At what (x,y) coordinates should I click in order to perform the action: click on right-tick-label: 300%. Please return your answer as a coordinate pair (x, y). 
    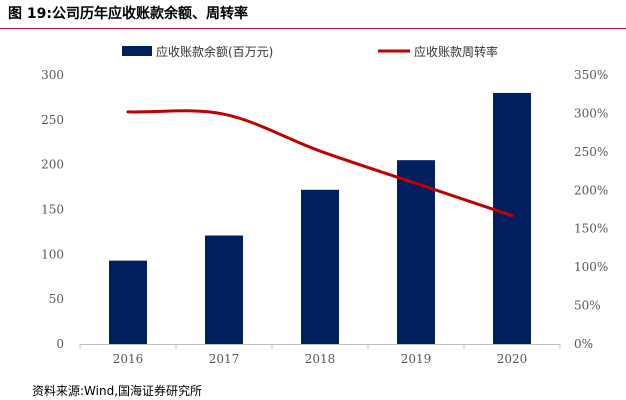
    Looking at the image, I should click on (591, 113).